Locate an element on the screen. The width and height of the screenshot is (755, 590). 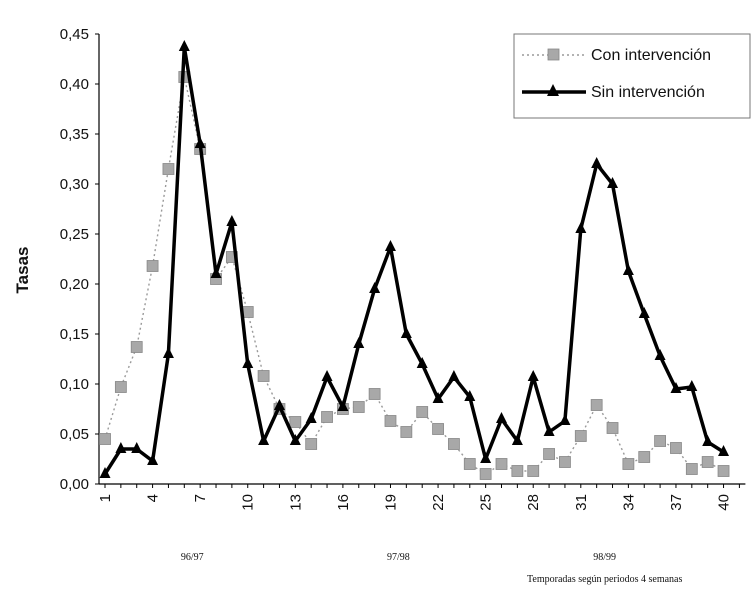
y-tick-label: 0,25 is located at coordinates (74, 234).